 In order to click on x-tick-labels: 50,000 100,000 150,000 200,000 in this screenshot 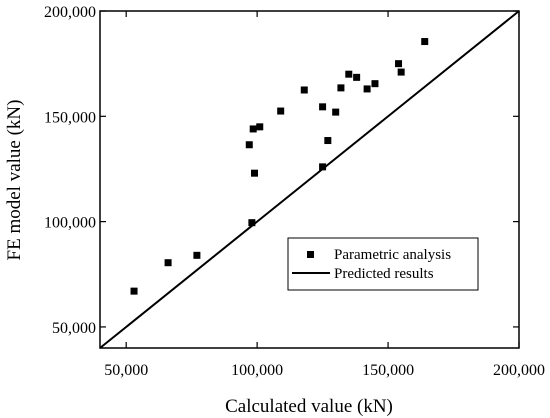, I will do `click(324, 370)`.